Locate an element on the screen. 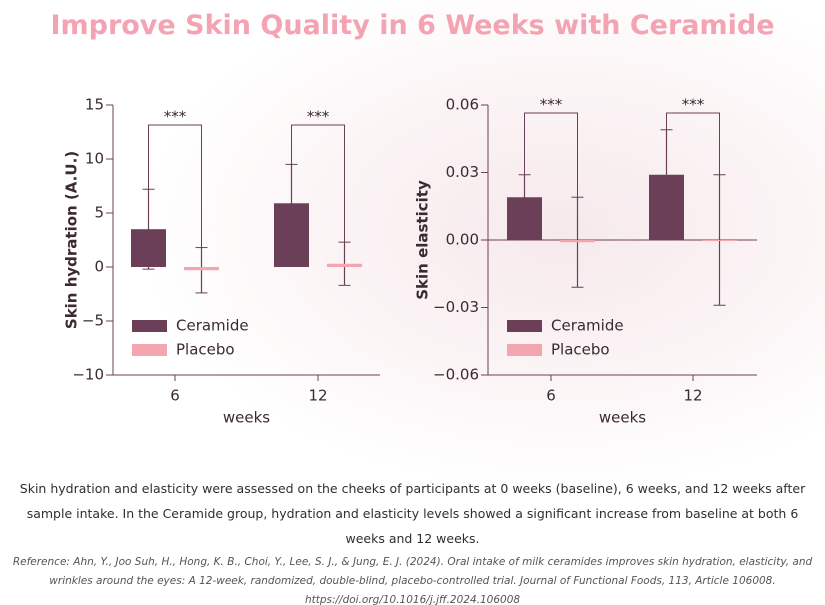  y-tick-label: 0 is located at coordinates (99, 267).